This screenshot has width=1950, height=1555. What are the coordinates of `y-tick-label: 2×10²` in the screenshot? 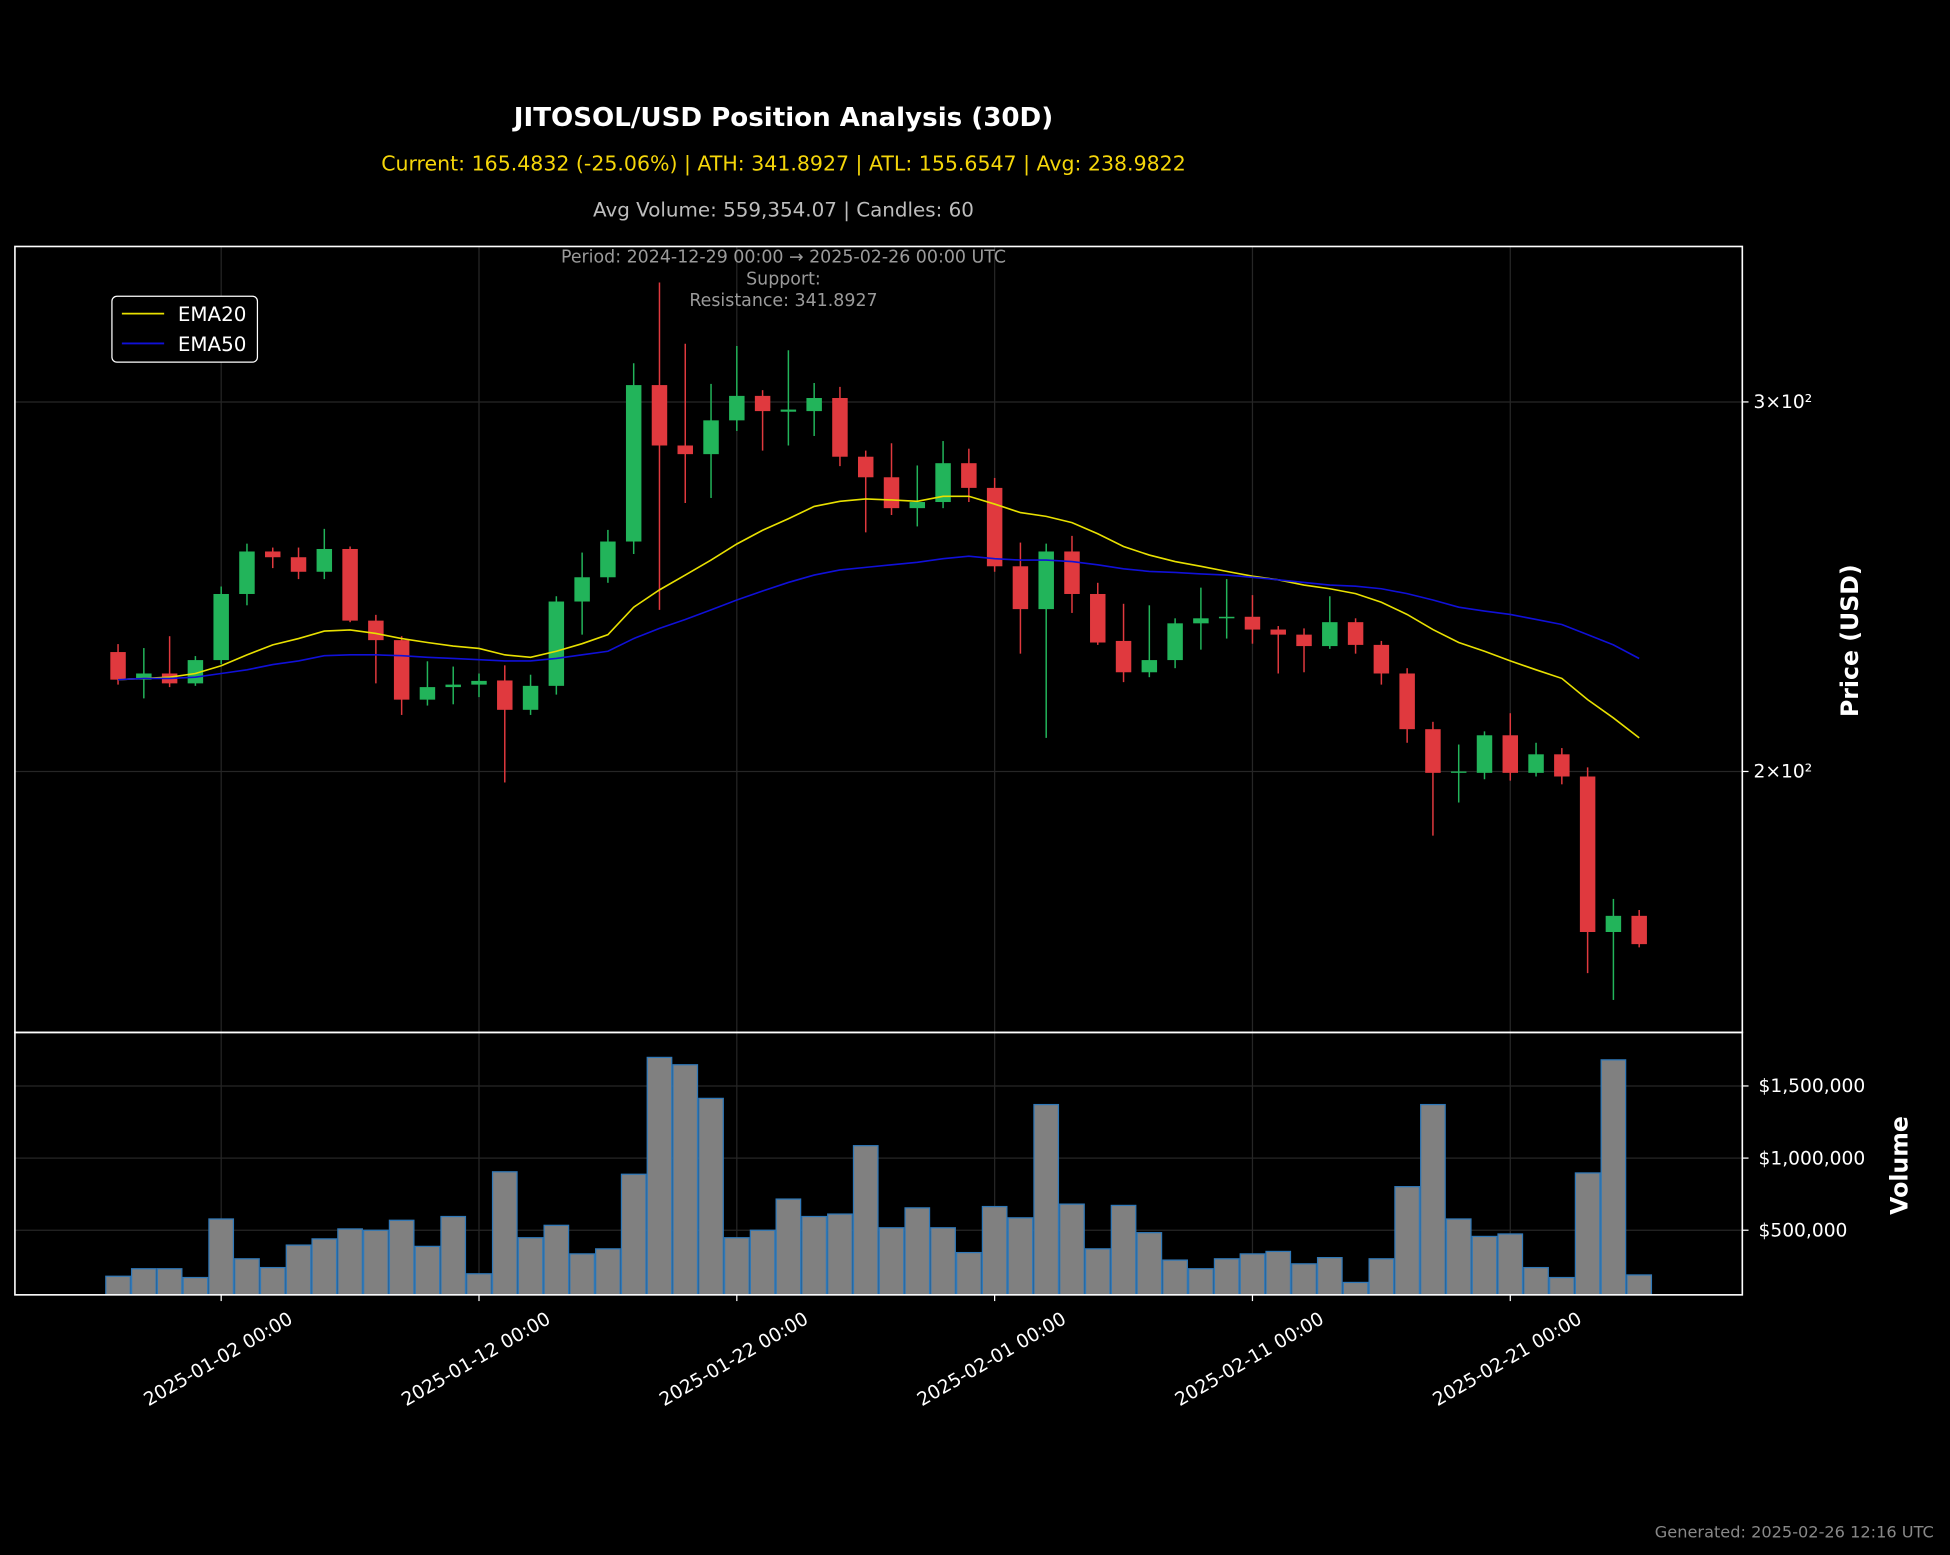 It's located at (1783, 772).